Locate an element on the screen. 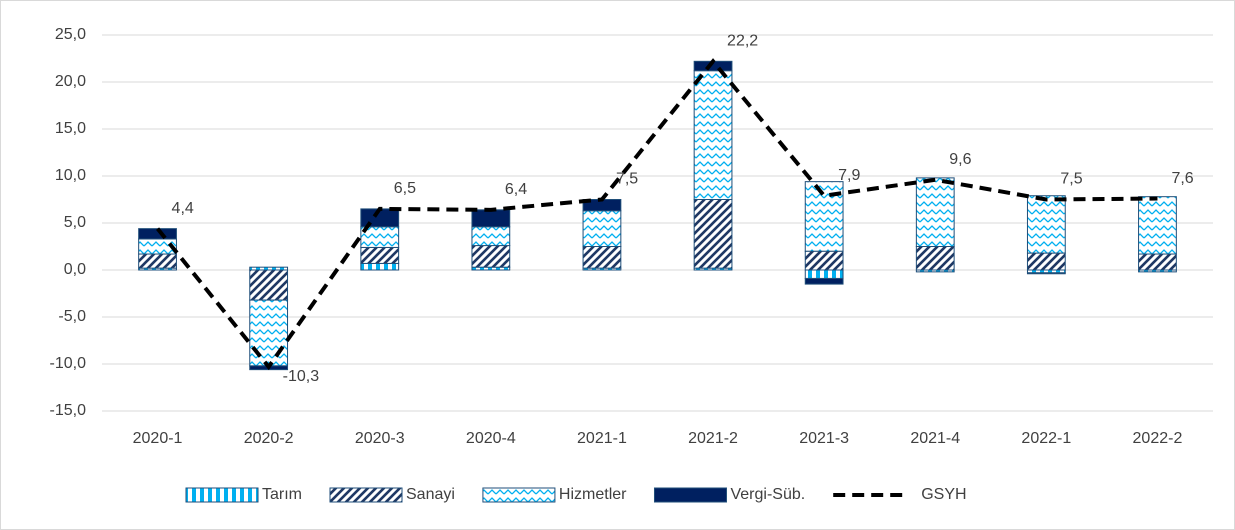 This screenshot has height=530, width=1235. y-tick-label: 20,0 is located at coordinates (70, 81).